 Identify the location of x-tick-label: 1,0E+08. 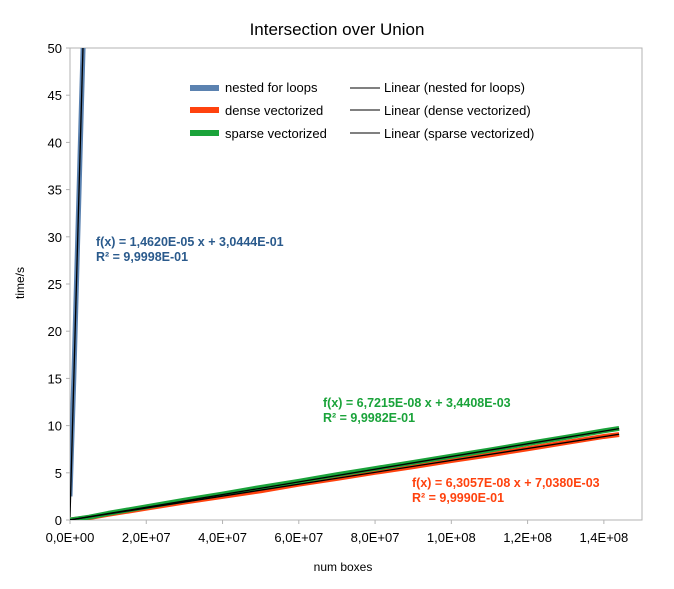
(451, 537).